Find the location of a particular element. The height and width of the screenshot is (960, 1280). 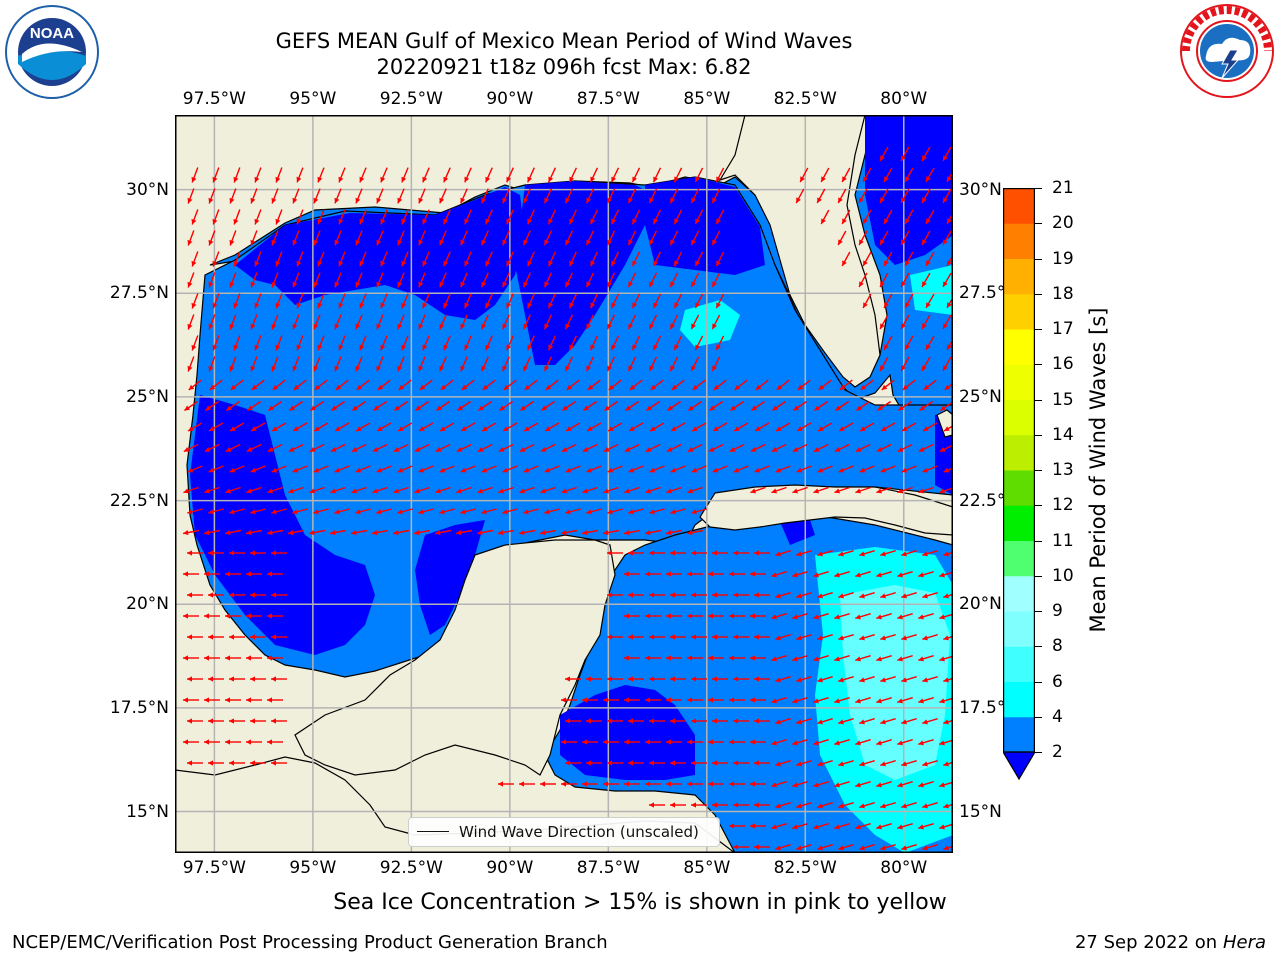

colorbar-tick-label-3: 8 is located at coordinates (1057, 646).